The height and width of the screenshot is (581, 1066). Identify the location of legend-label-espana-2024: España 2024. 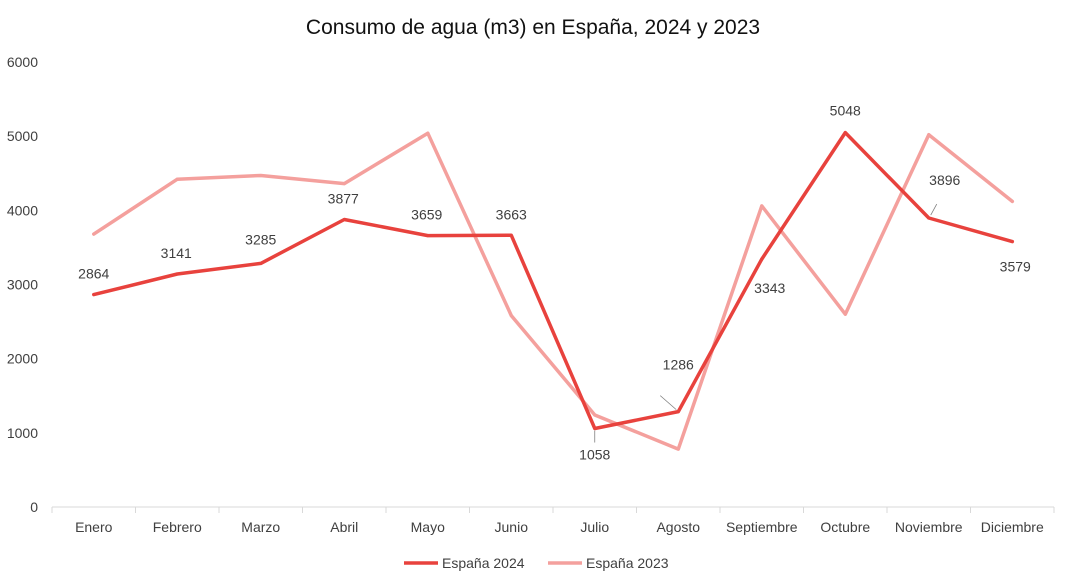
(483, 563).